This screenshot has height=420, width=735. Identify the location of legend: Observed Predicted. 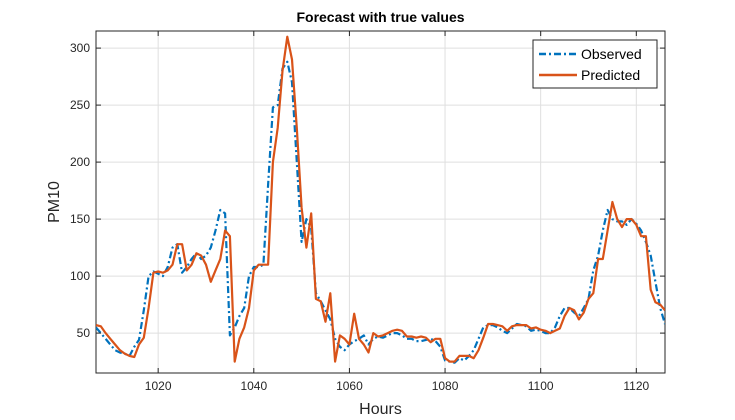
(595, 64).